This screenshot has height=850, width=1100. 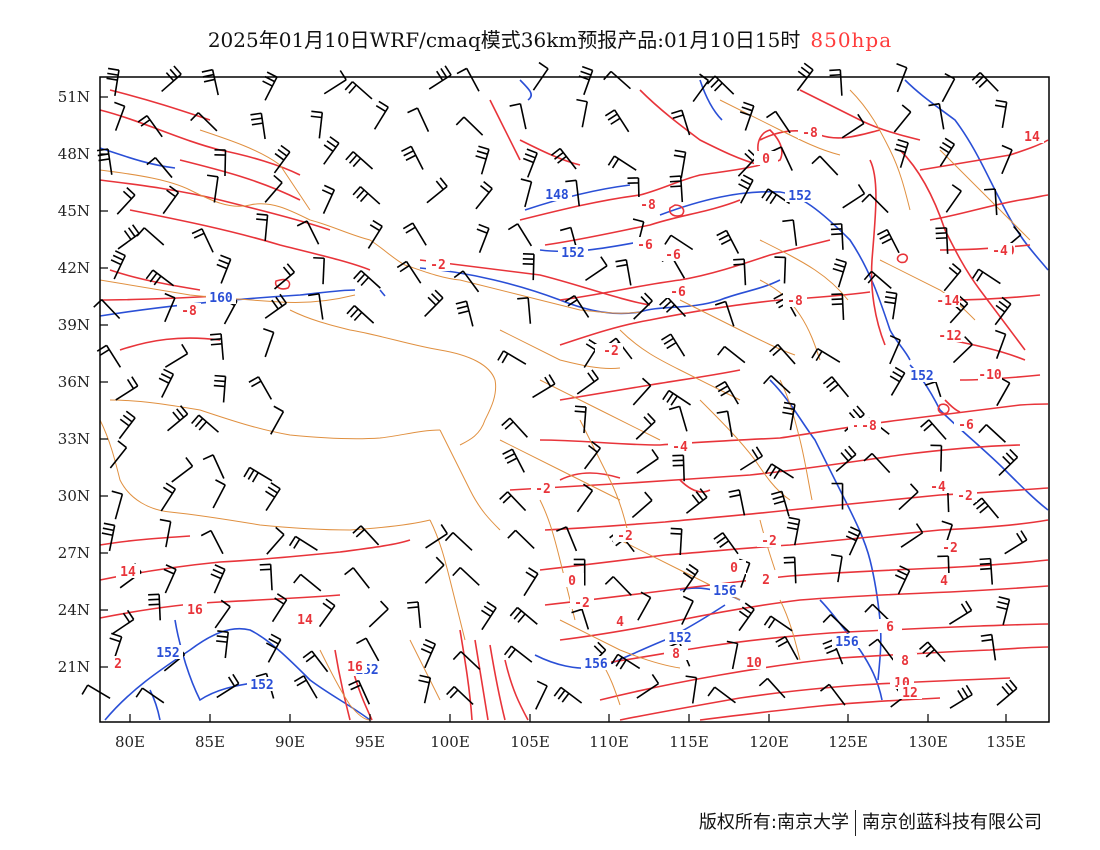 I want to click on lat-label: 21N, so click(x=74, y=667).